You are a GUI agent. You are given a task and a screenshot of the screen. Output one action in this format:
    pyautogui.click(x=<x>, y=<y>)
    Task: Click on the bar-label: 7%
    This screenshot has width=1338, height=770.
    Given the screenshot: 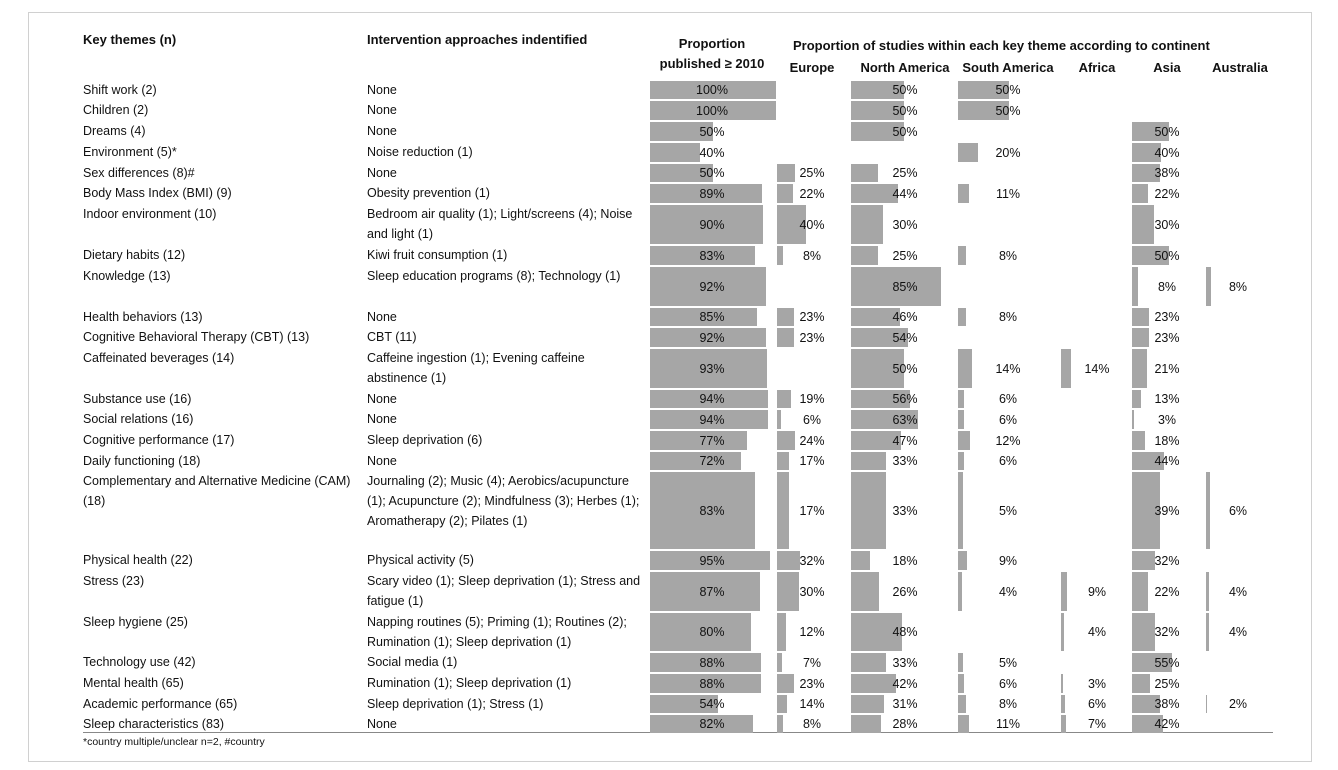 What is the action you would take?
    pyautogui.click(x=1097, y=724)
    